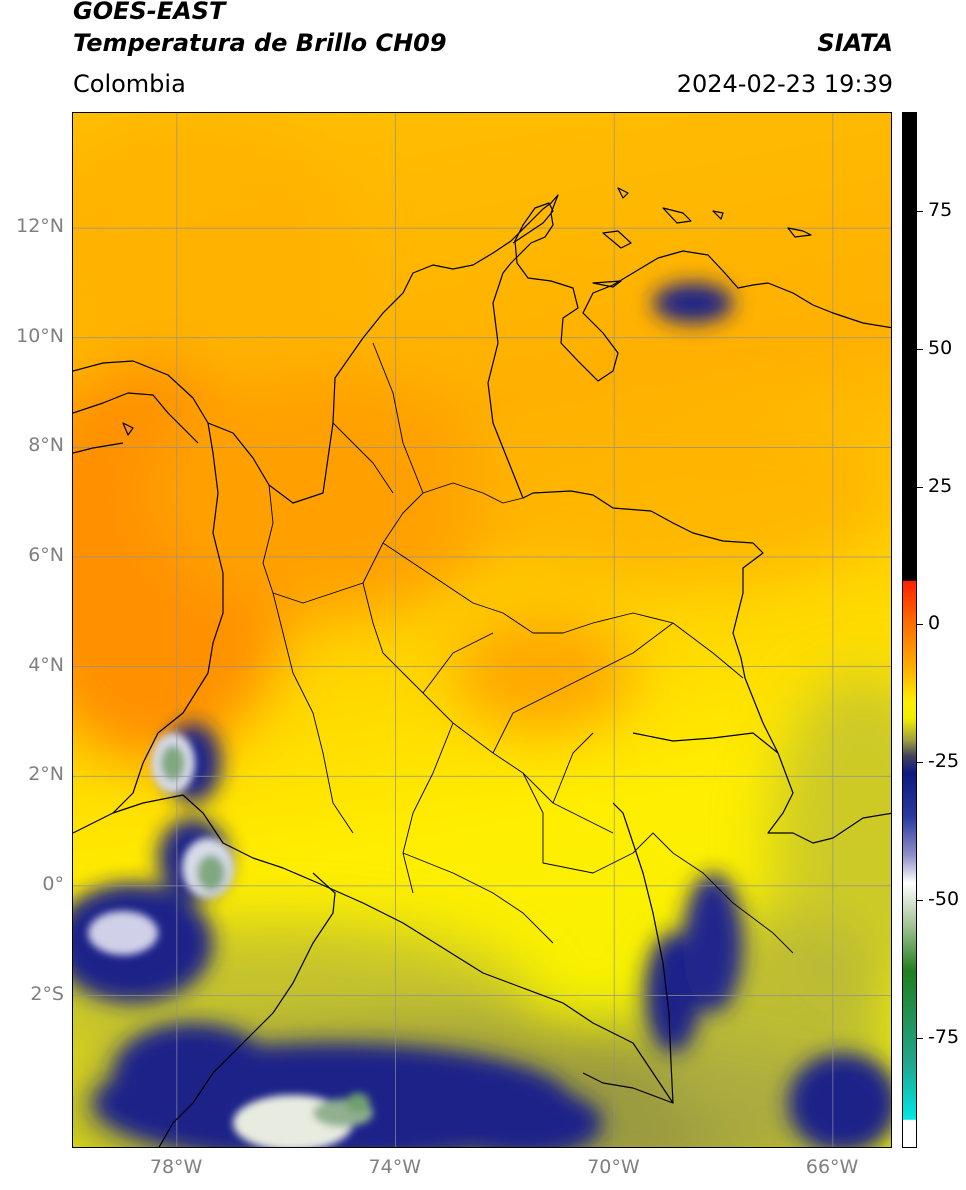  I want to click on lon-tick-label: 74°W, so click(394, 1167).